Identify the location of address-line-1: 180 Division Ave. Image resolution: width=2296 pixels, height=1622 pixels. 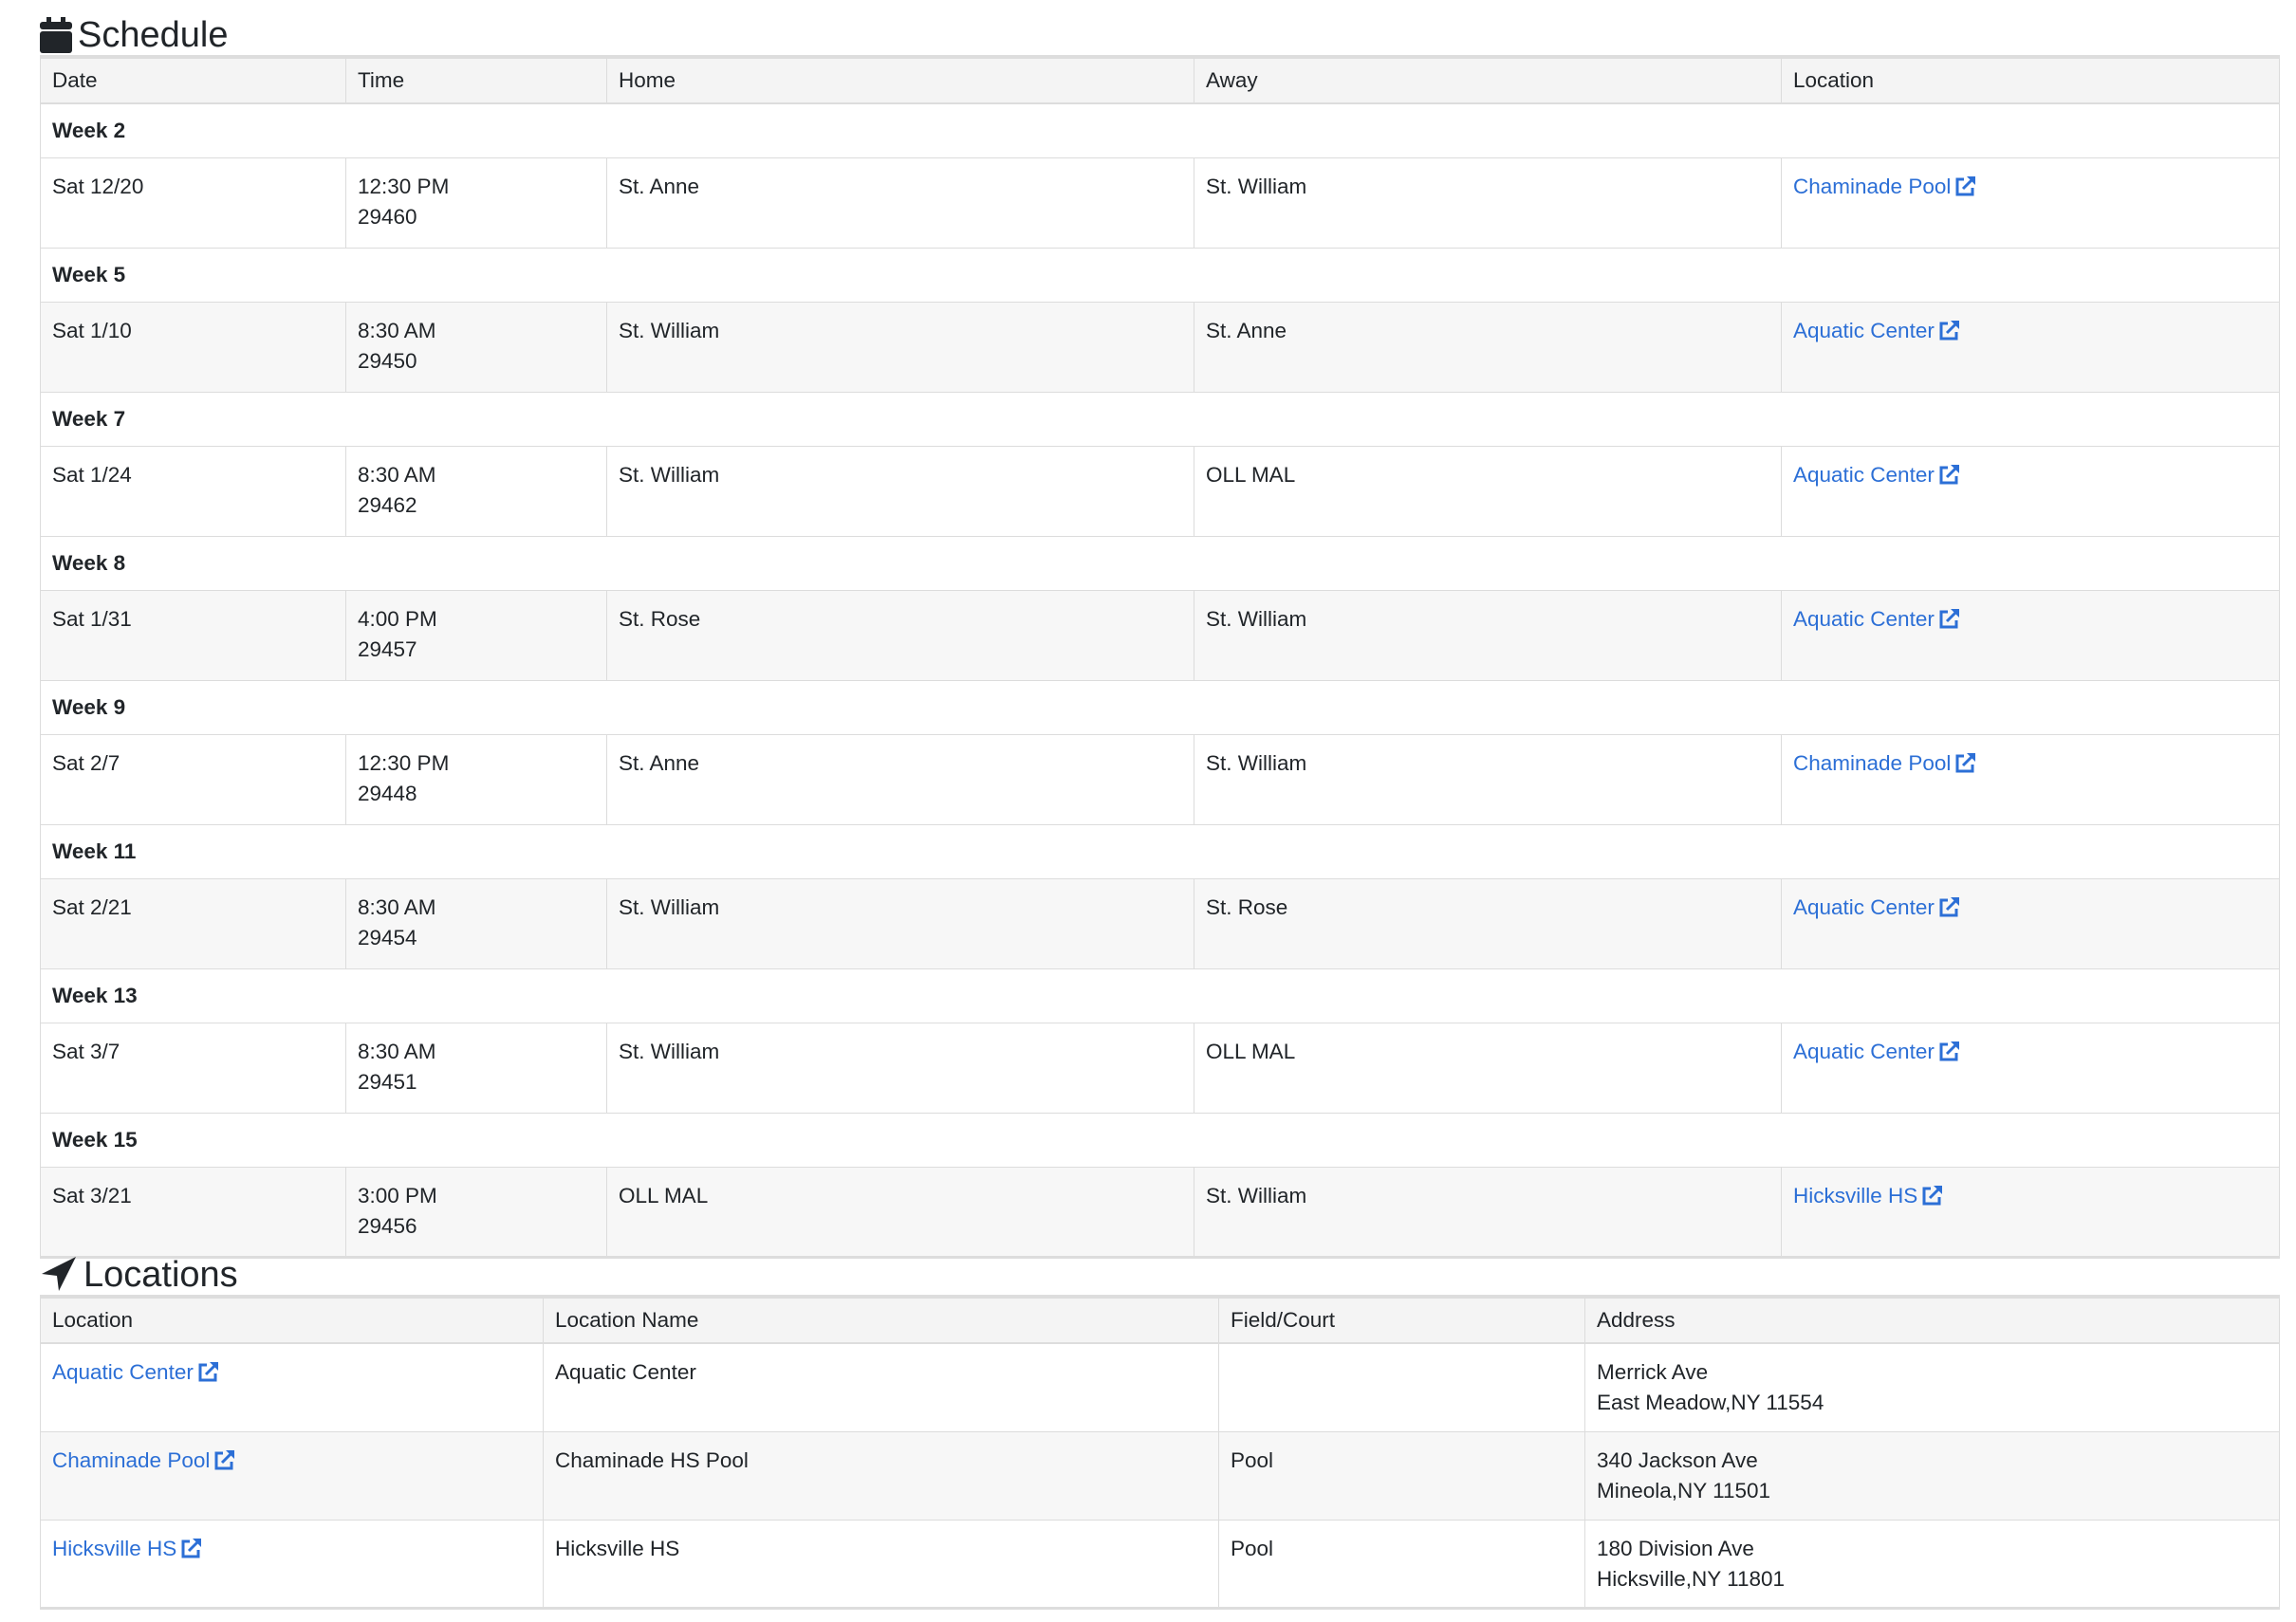
(1675, 1548).